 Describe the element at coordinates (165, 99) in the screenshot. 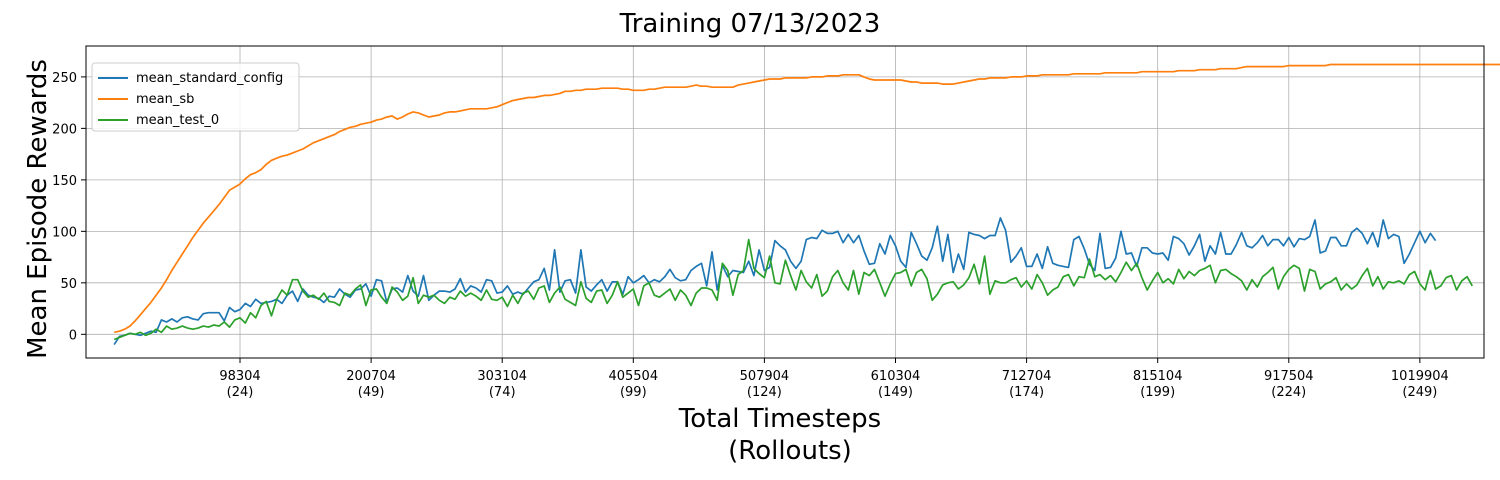

I see `legend-label-1: mean_sb` at that location.